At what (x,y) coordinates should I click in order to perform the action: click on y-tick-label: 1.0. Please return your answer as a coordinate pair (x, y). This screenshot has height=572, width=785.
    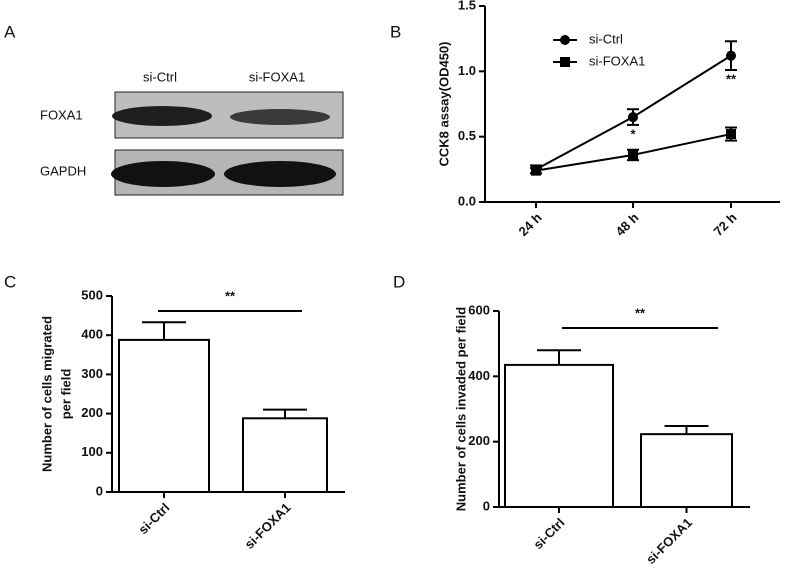
    Looking at the image, I should click on (467, 70).